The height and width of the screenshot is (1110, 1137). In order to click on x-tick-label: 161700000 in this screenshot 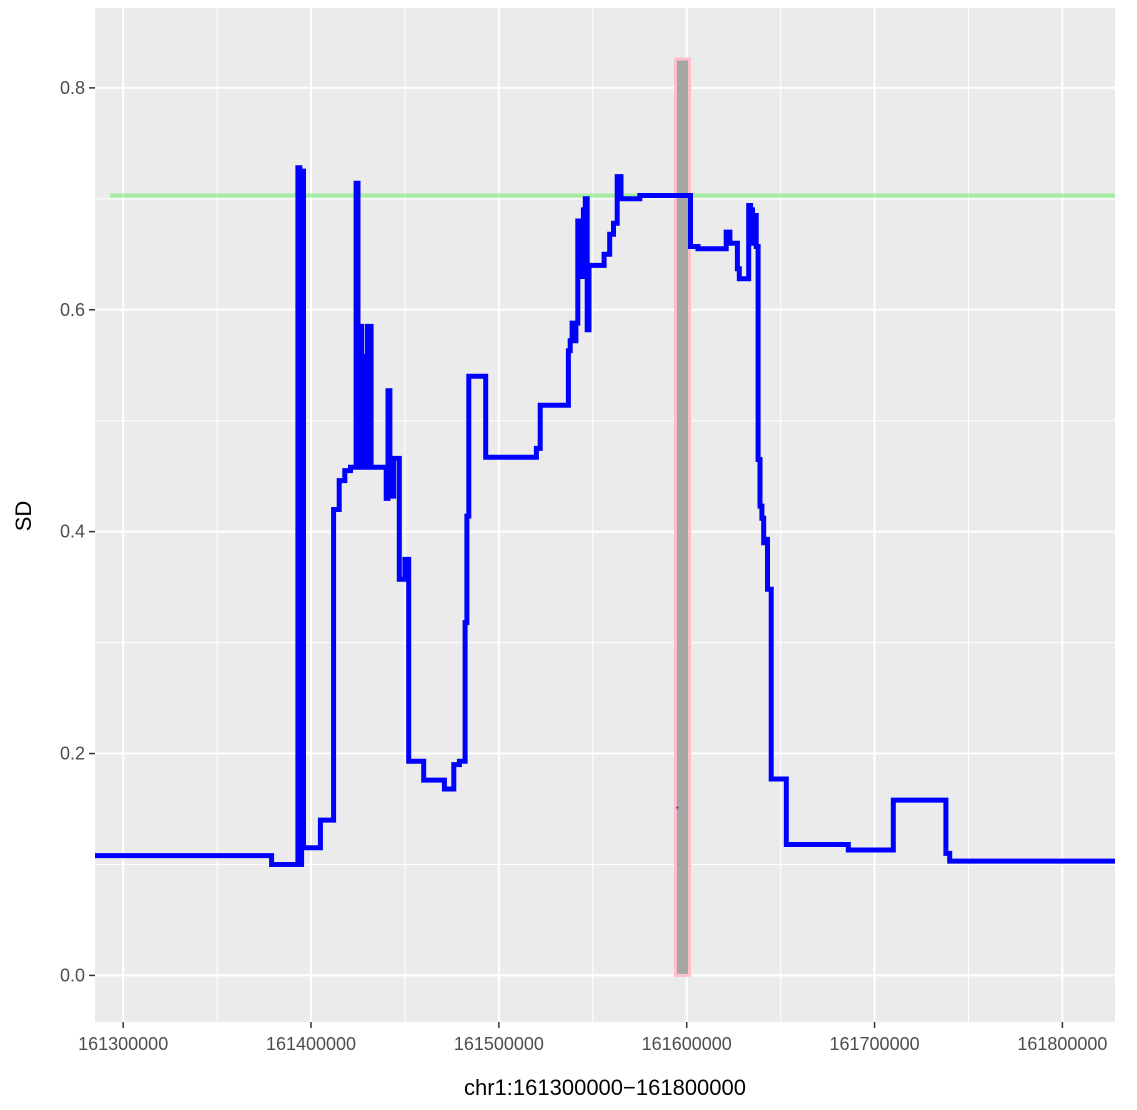, I will do `click(875, 1044)`.